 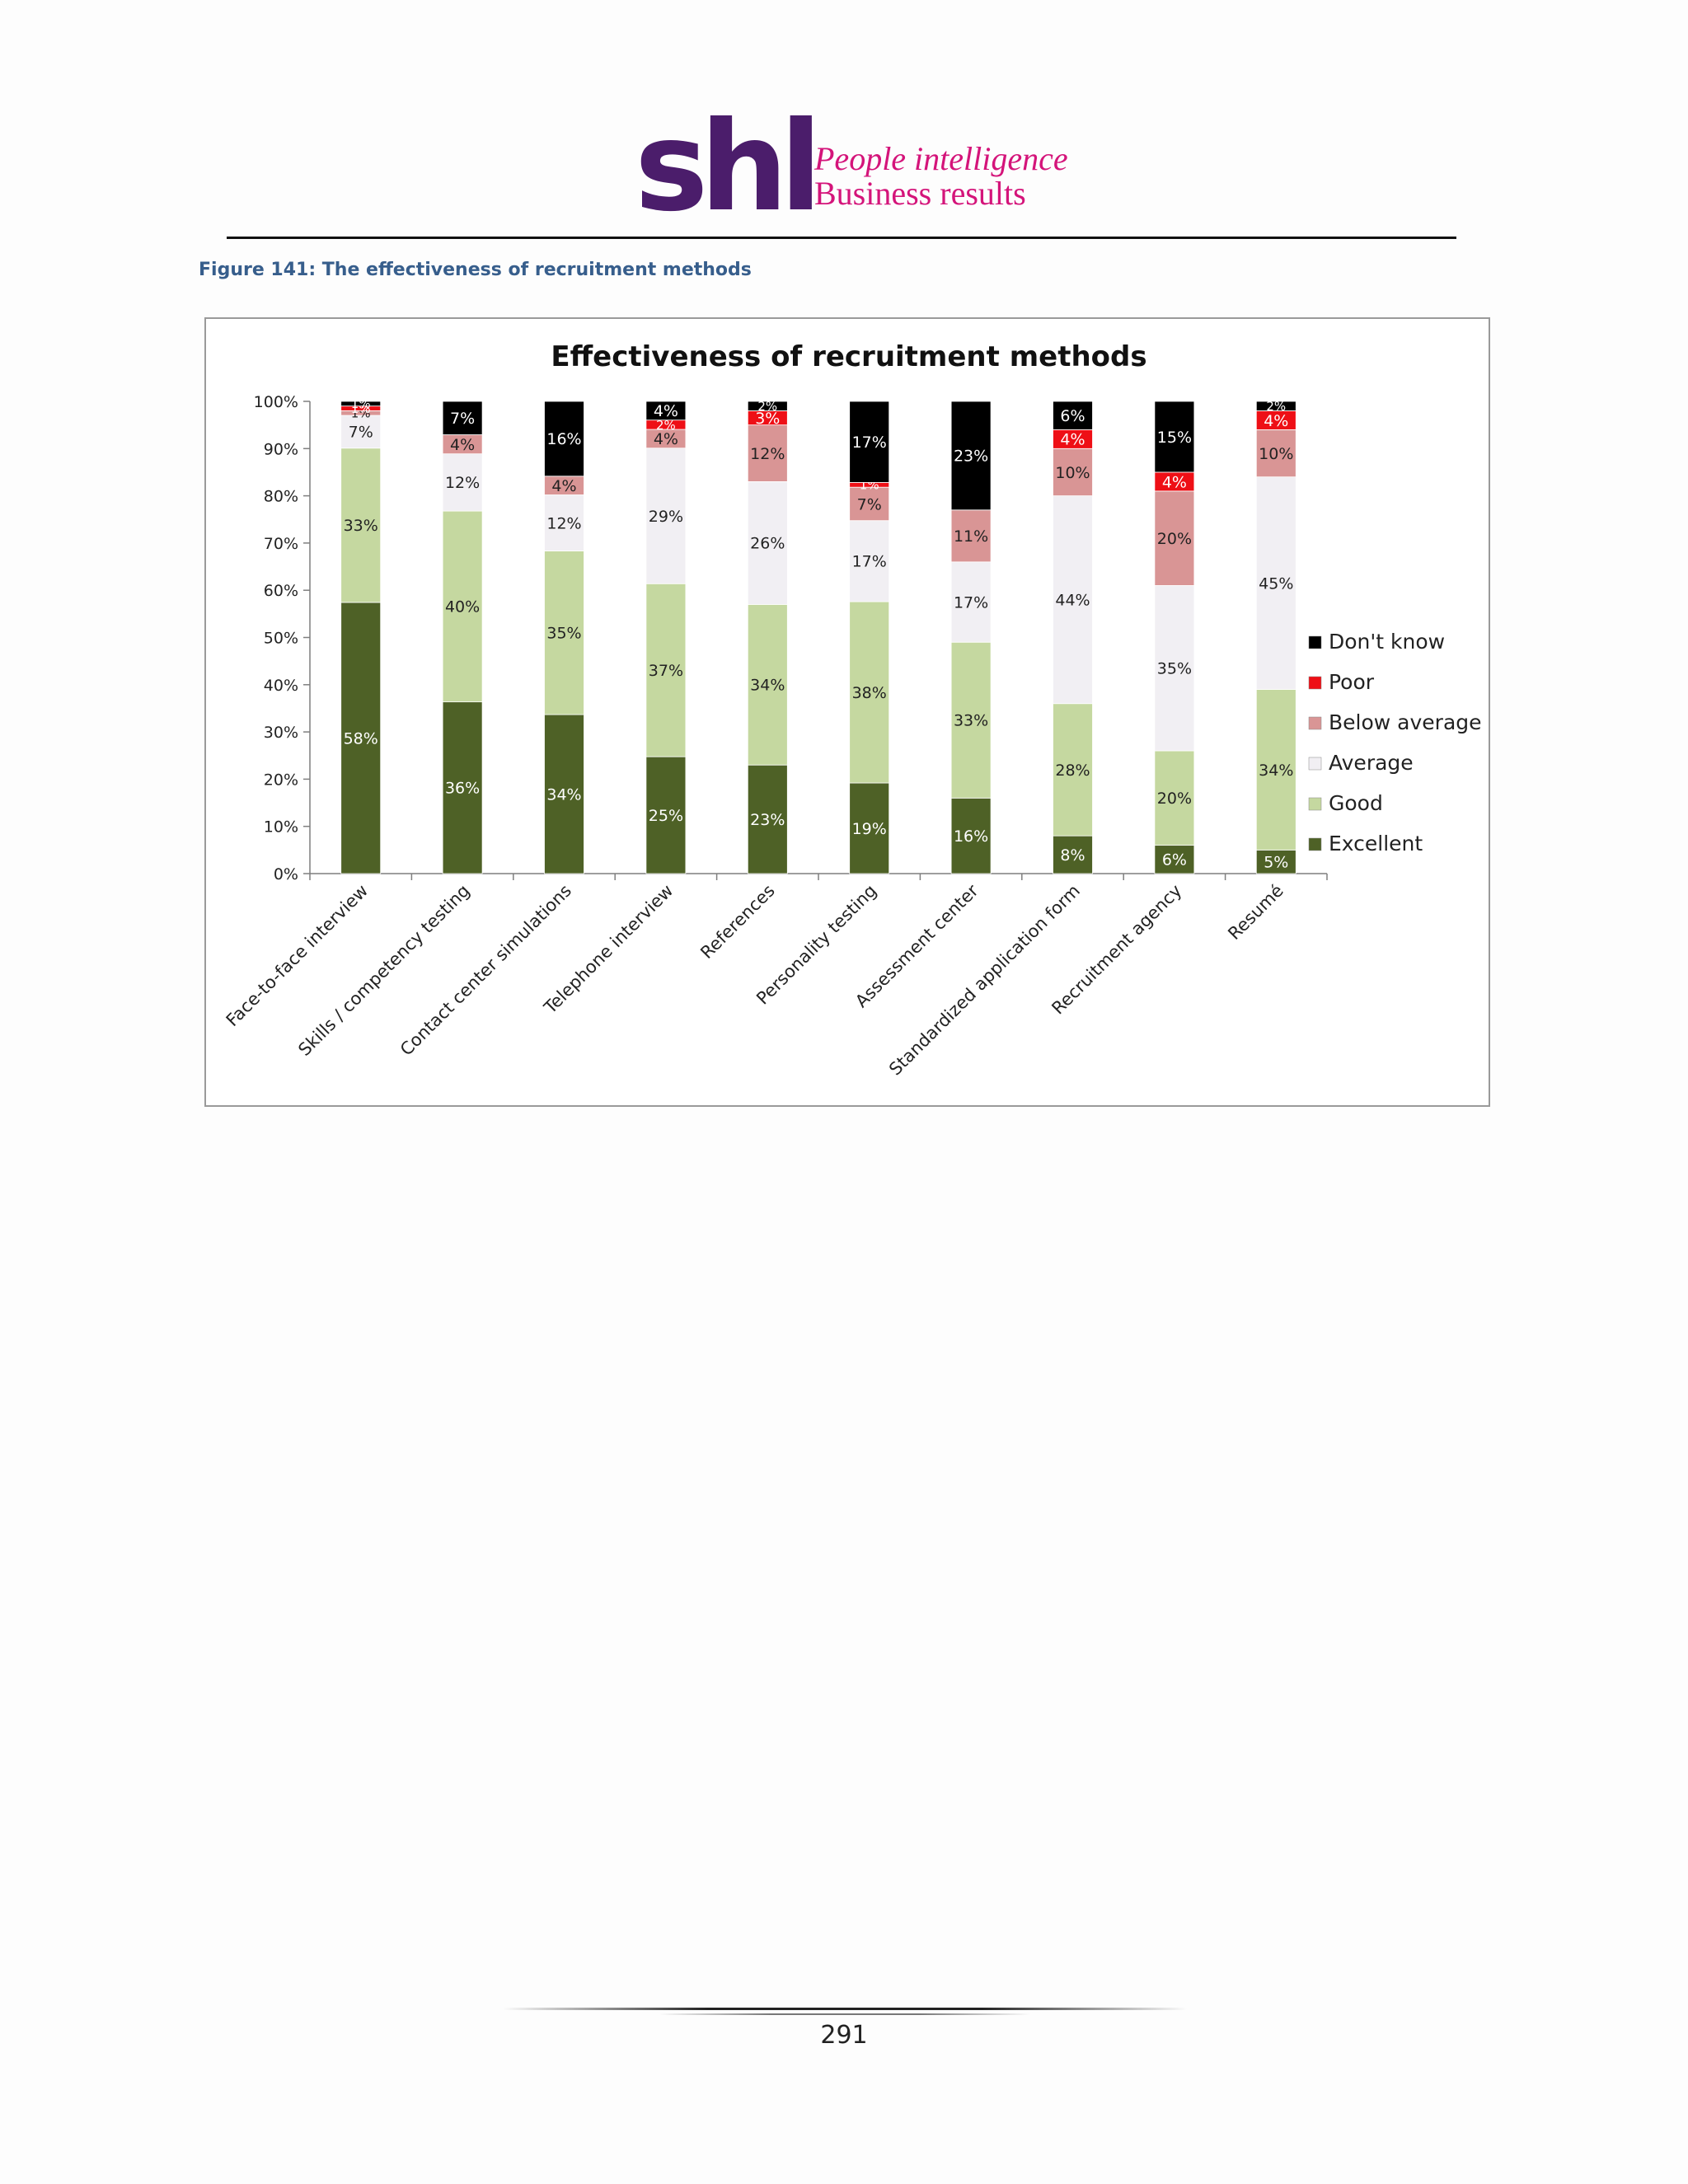 I want to click on bar-data-label: 36%, so click(x=463, y=789).